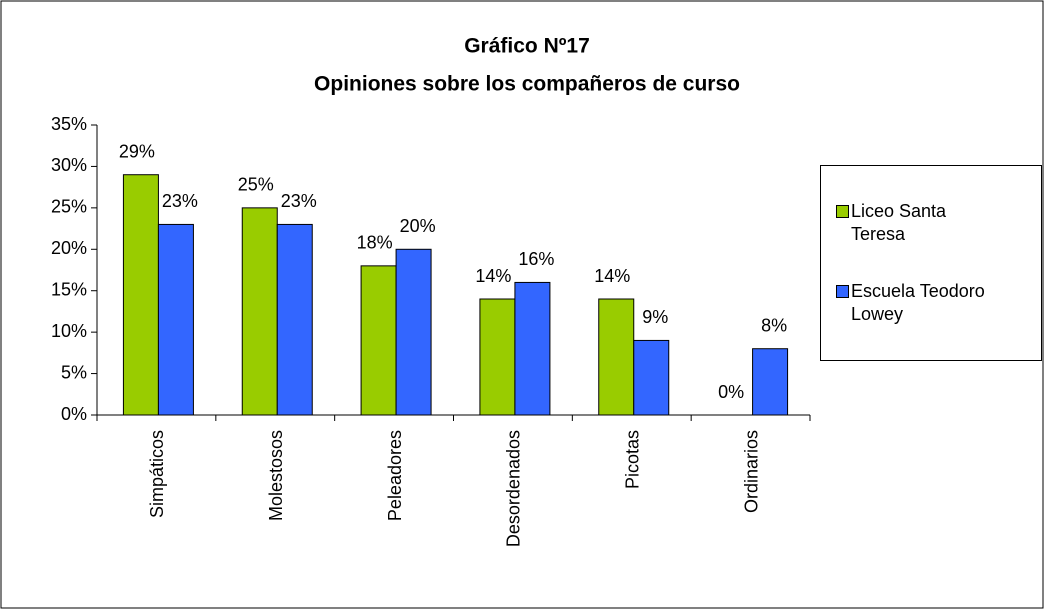  What do you see at coordinates (418, 226) in the screenshot?
I see `value-label: 20%` at bounding box center [418, 226].